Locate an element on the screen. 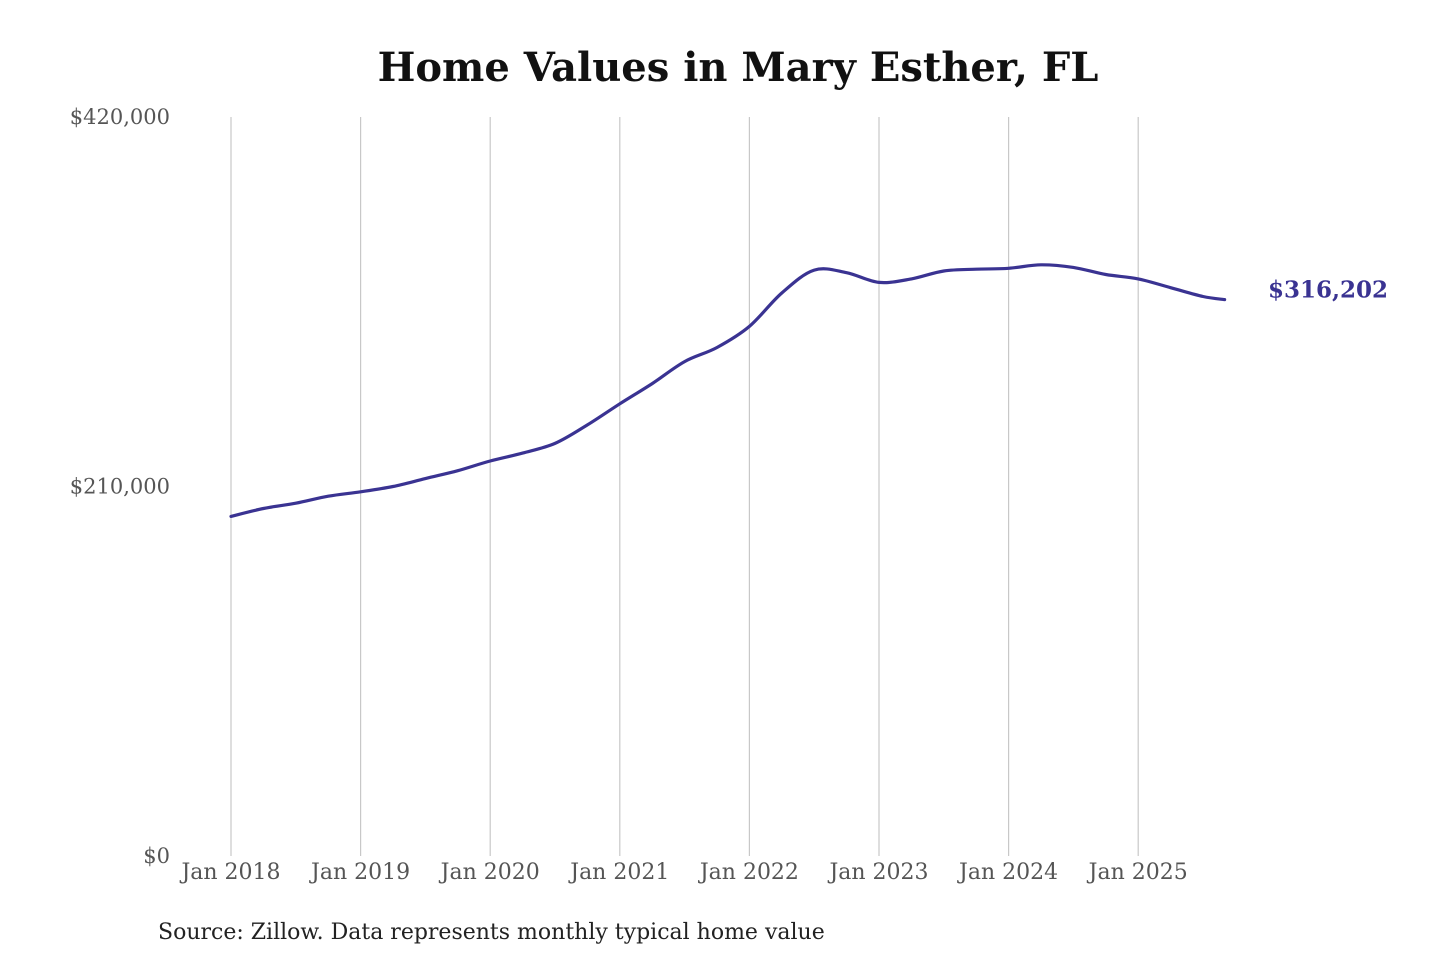 The width and height of the screenshot is (1440, 960). x-tick-label: Jan 2018 is located at coordinates (229, 872).